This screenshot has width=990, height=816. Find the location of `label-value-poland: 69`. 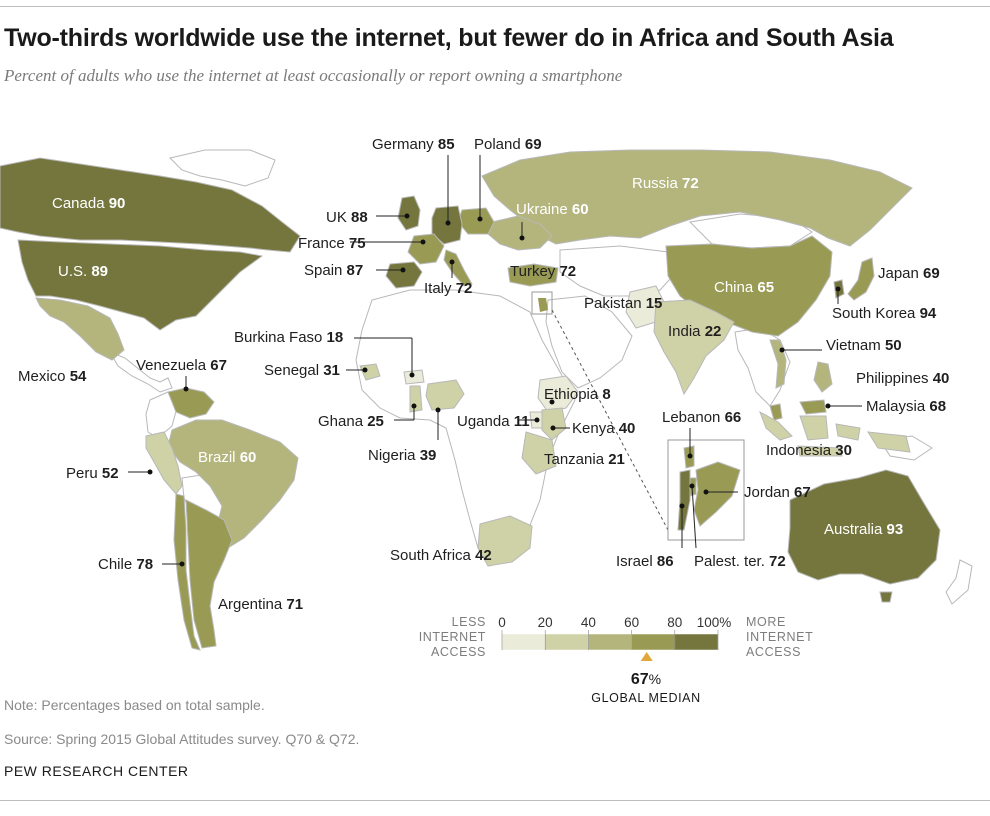

label-value-poland: 69 is located at coordinates (533, 144).